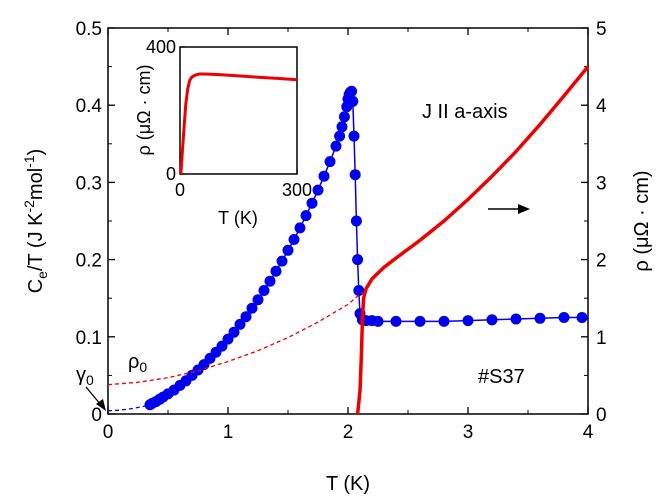 The width and height of the screenshot is (664, 499). Describe the element at coordinates (89, 338) in the screenshot. I see `y-left-tick-label: 0.1` at that location.